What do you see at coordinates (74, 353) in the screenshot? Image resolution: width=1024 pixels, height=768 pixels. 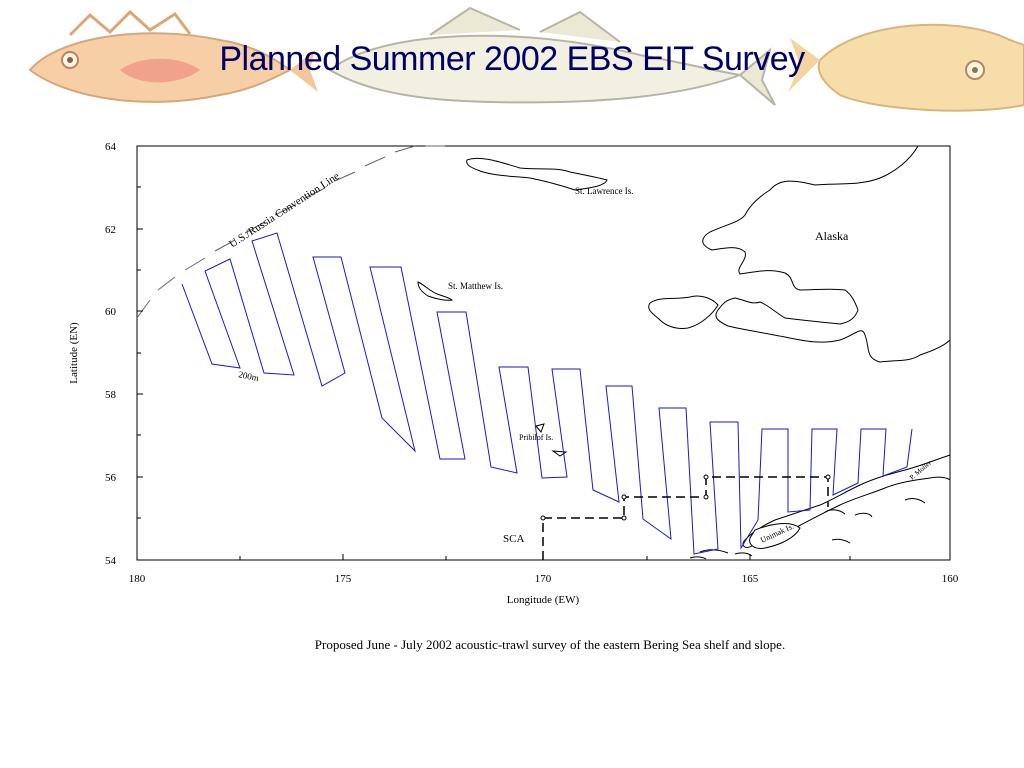 I see `y-axis-label: Latitude (EN)` at bounding box center [74, 353].